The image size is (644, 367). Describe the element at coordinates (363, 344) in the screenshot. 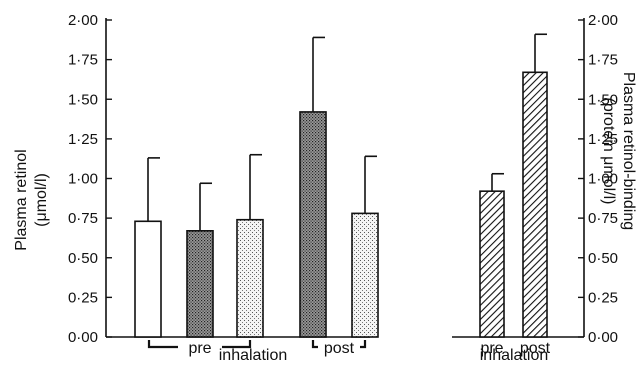

I see `post-bracket-right` at that location.